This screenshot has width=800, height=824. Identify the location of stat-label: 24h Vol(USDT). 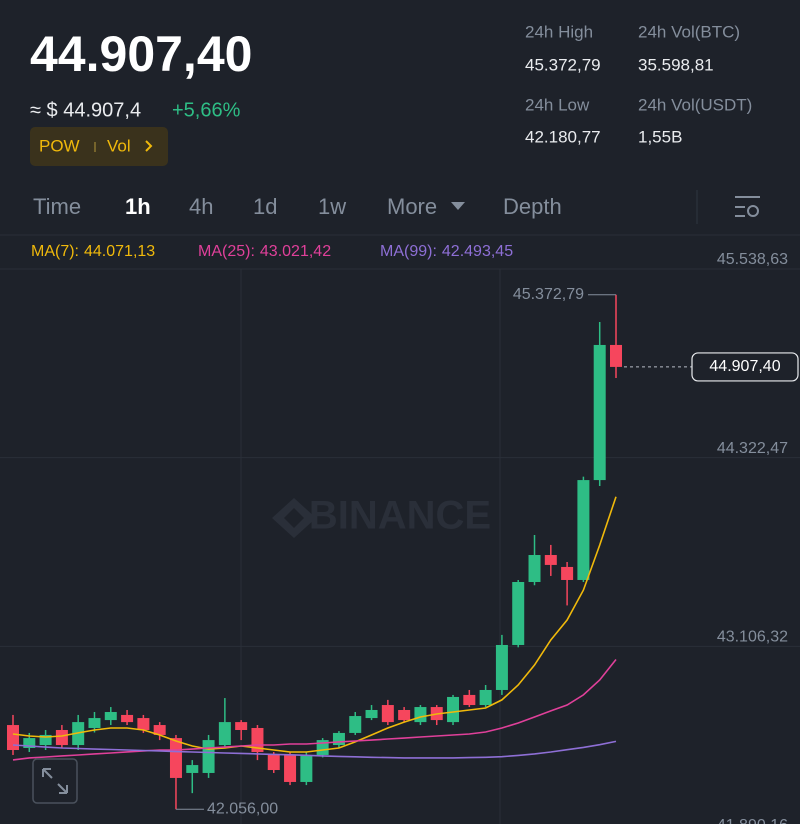
(695, 104).